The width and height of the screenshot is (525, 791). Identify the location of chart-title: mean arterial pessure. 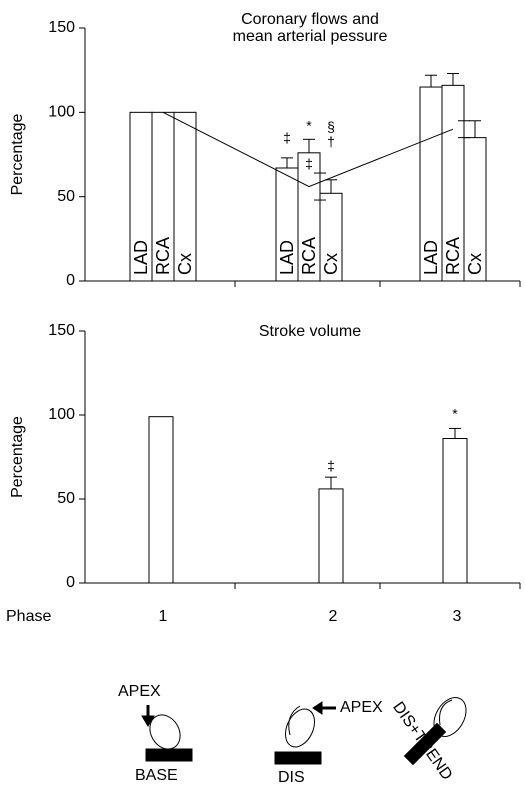
(310, 36).